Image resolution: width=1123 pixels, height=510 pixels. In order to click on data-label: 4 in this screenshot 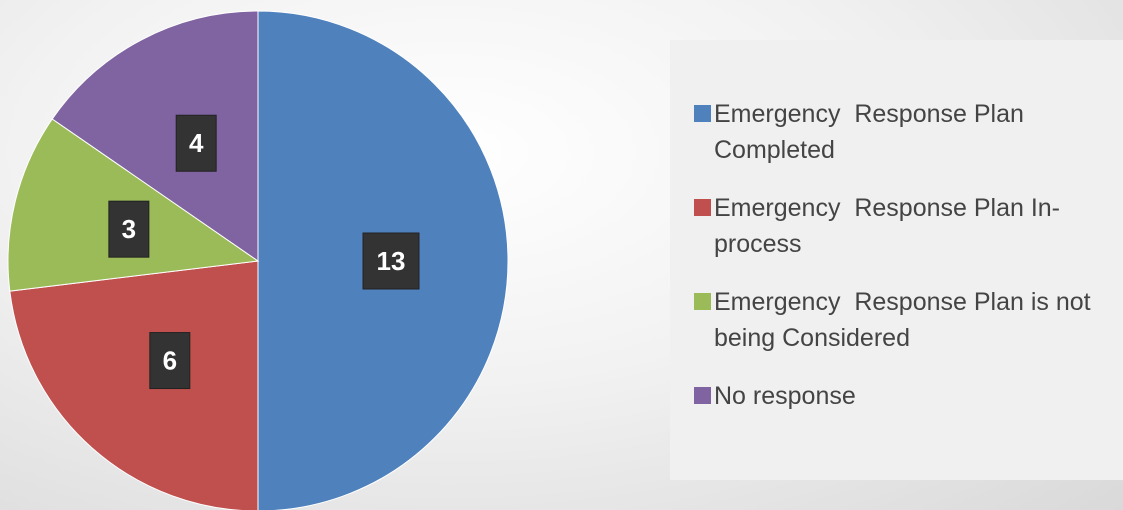, I will do `click(196, 143)`.